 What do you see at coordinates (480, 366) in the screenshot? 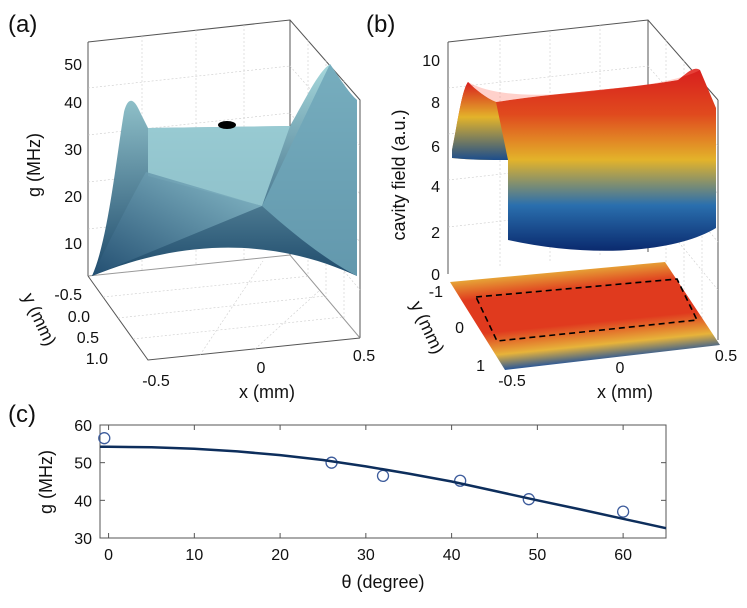
I see `panel-b-ytick: 1` at bounding box center [480, 366].